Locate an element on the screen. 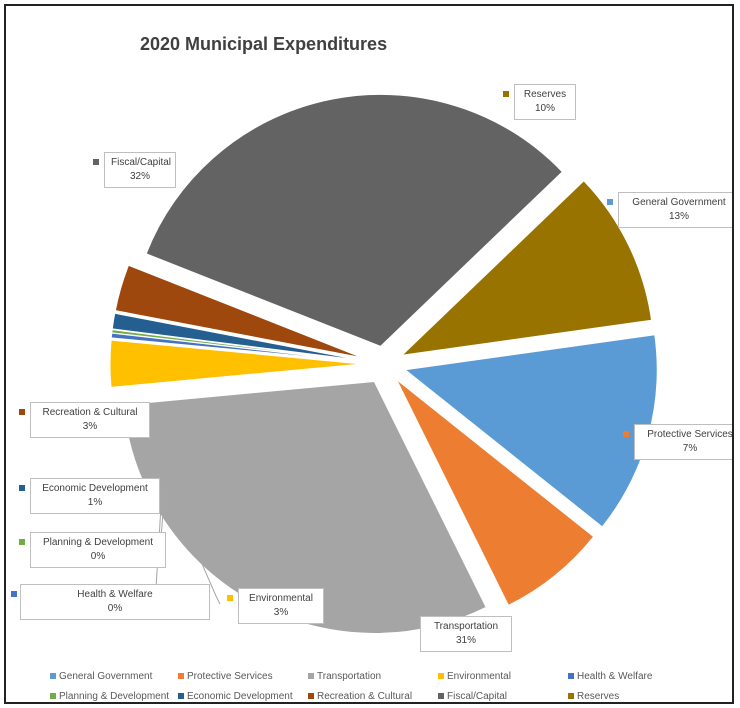 The width and height of the screenshot is (740, 708). legend-item-health-welfare: Health & Welfare is located at coordinates (628, 676).